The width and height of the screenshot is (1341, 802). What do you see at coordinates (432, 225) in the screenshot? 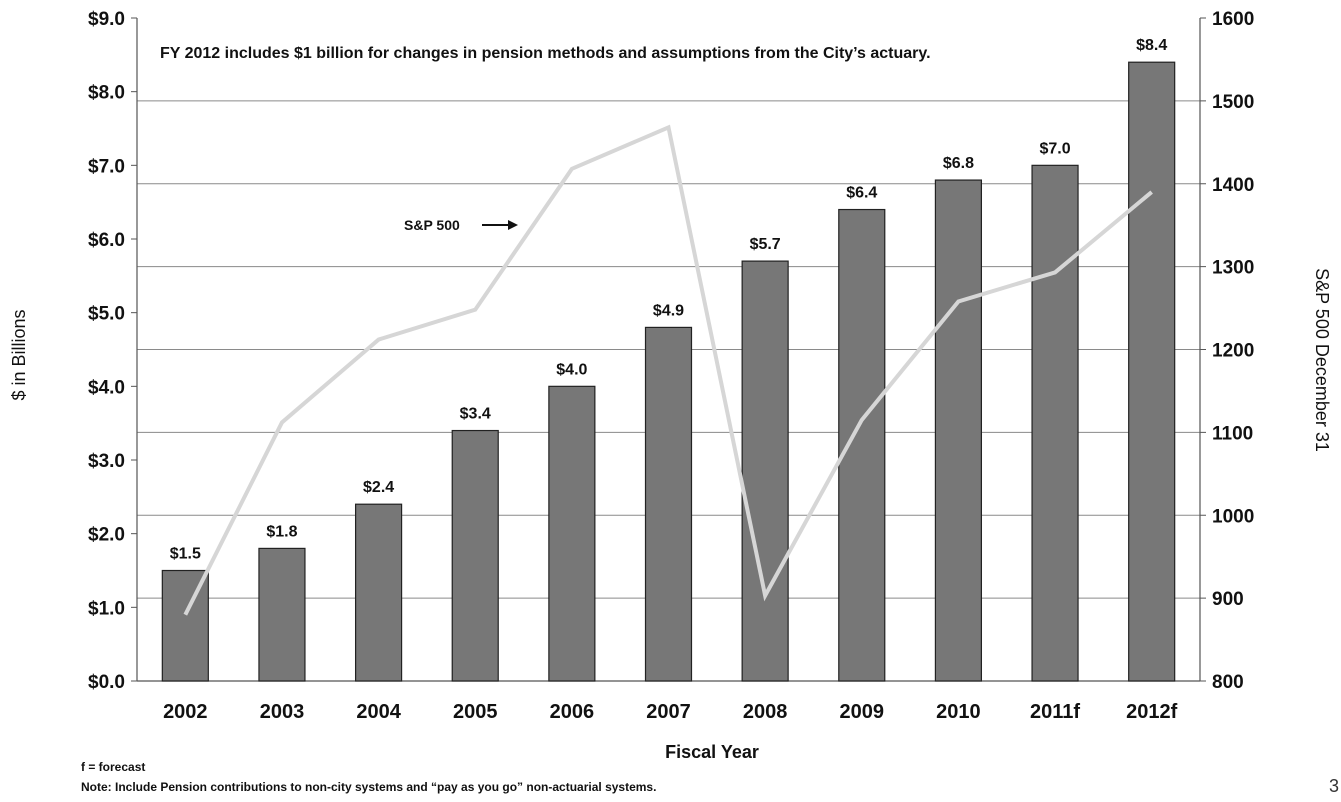
I see `sp500-label: S&P 500` at bounding box center [432, 225].